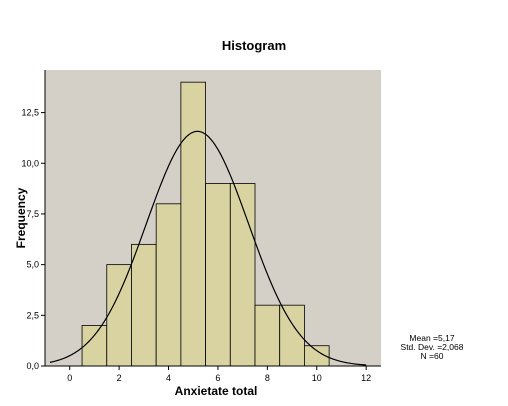 The height and width of the screenshot is (406, 508). I want to click on stats-n: N =60, so click(432, 356).